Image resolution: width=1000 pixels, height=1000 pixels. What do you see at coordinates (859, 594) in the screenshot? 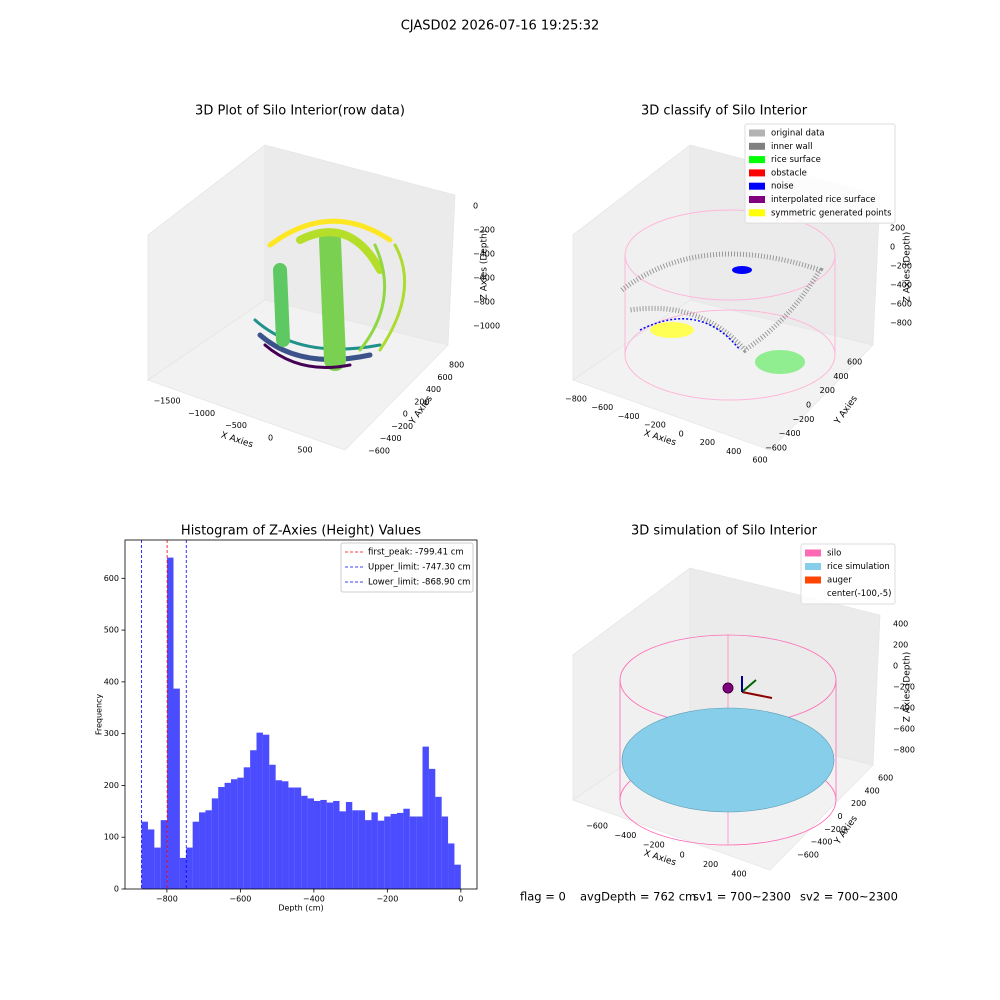
I see `legend-label: center(-100,-5)` at bounding box center [859, 594].